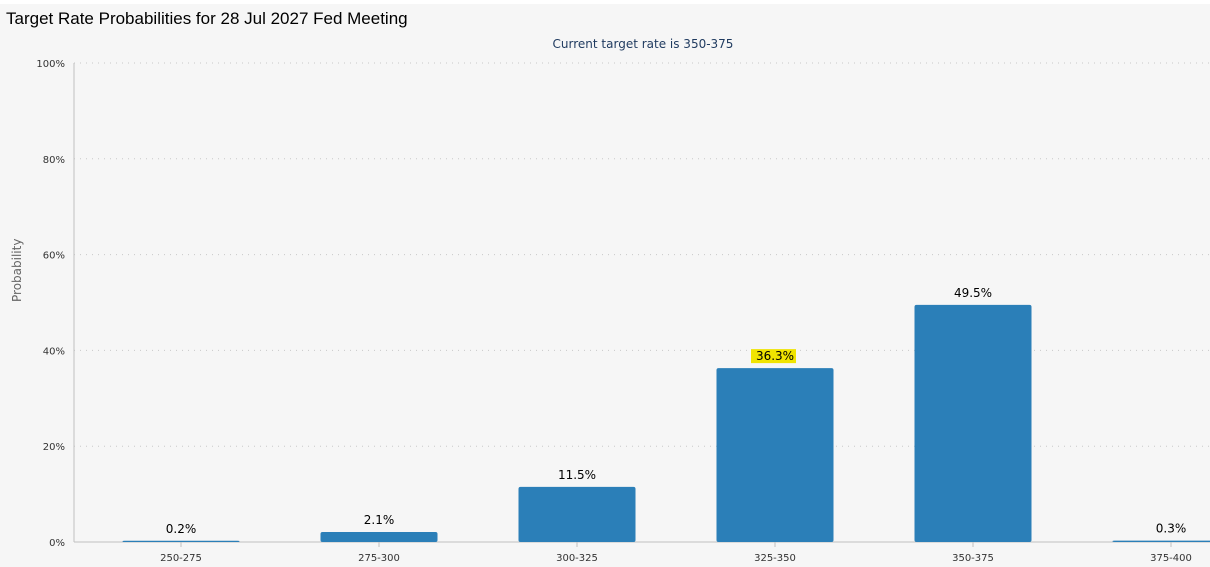  Describe the element at coordinates (57, 543) in the screenshot. I see `y-tick-label: 0%` at that location.